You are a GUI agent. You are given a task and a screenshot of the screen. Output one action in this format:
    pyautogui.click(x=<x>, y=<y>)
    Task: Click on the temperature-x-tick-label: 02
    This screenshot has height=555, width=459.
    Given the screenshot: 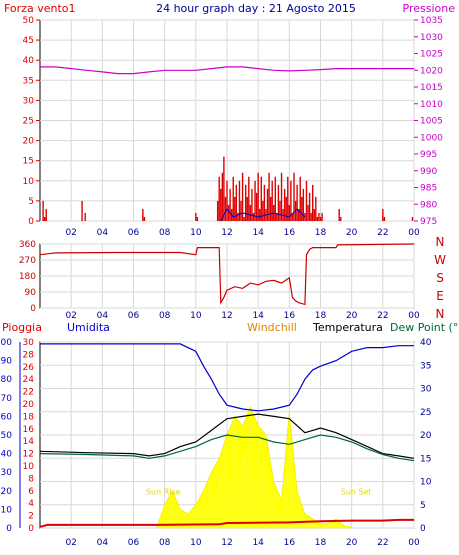 What is the action you would take?
    pyautogui.click(x=70, y=543)
    